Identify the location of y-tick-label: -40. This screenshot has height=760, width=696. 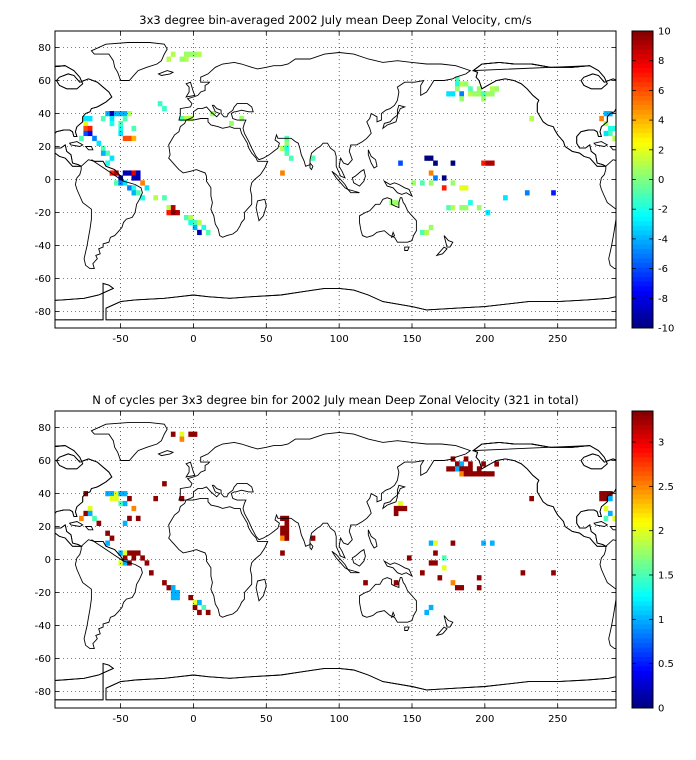
(43, 626).